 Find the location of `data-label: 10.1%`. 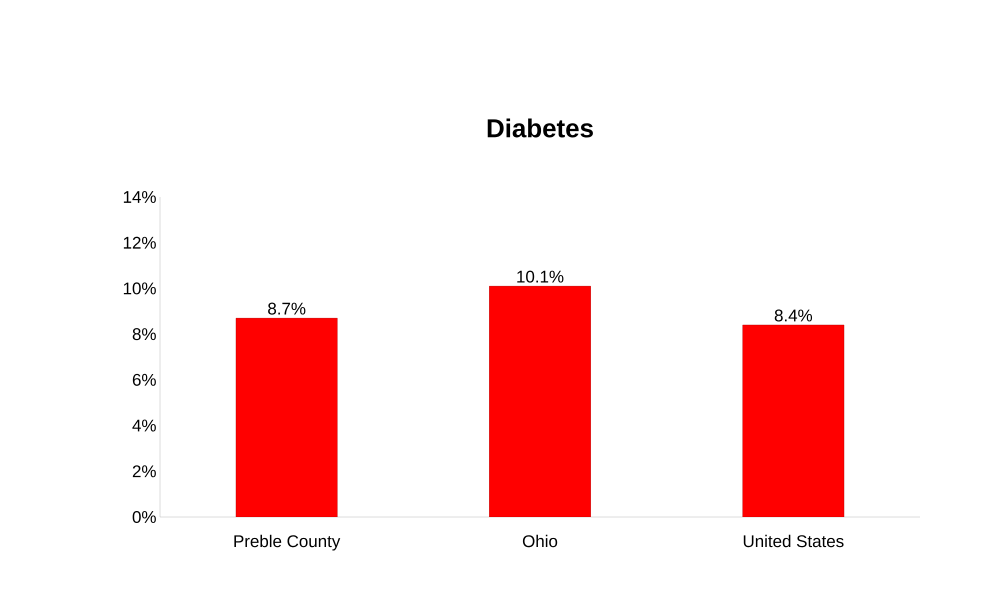

data-label: 10.1% is located at coordinates (540, 276).